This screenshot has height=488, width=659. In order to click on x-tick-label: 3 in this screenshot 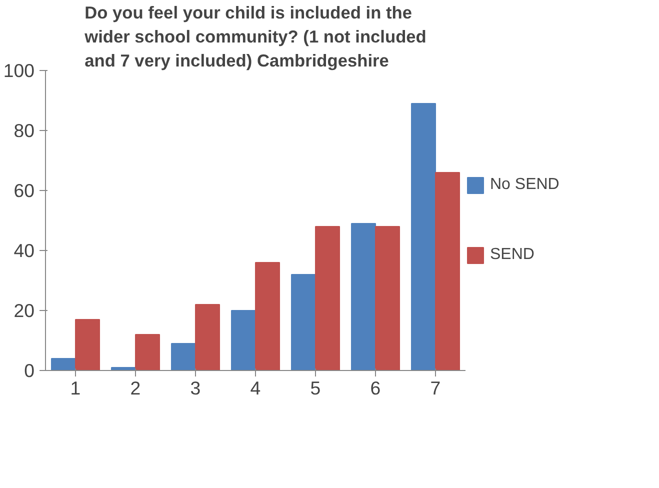, I will do `click(195, 388)`.